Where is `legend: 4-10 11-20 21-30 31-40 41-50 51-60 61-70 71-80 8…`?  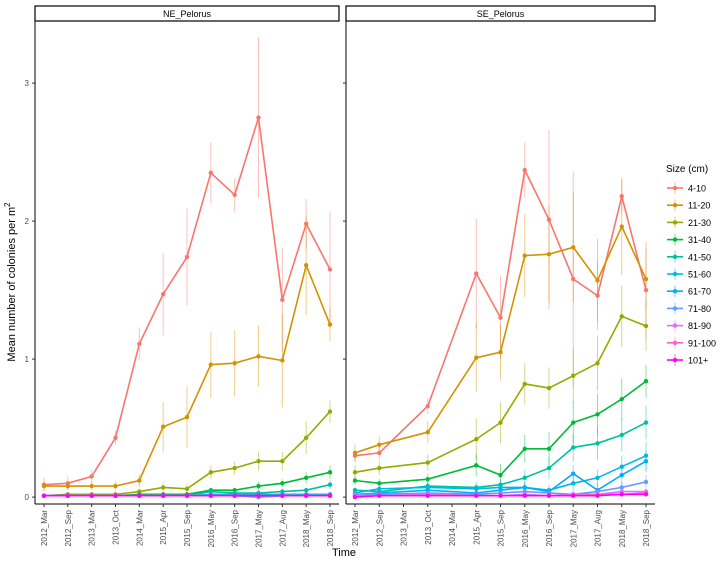 legend: 4-10 11-20 21-30 31-40 41-50 51-60 61-70 71-80 8… is located at coordinates (691, 274).